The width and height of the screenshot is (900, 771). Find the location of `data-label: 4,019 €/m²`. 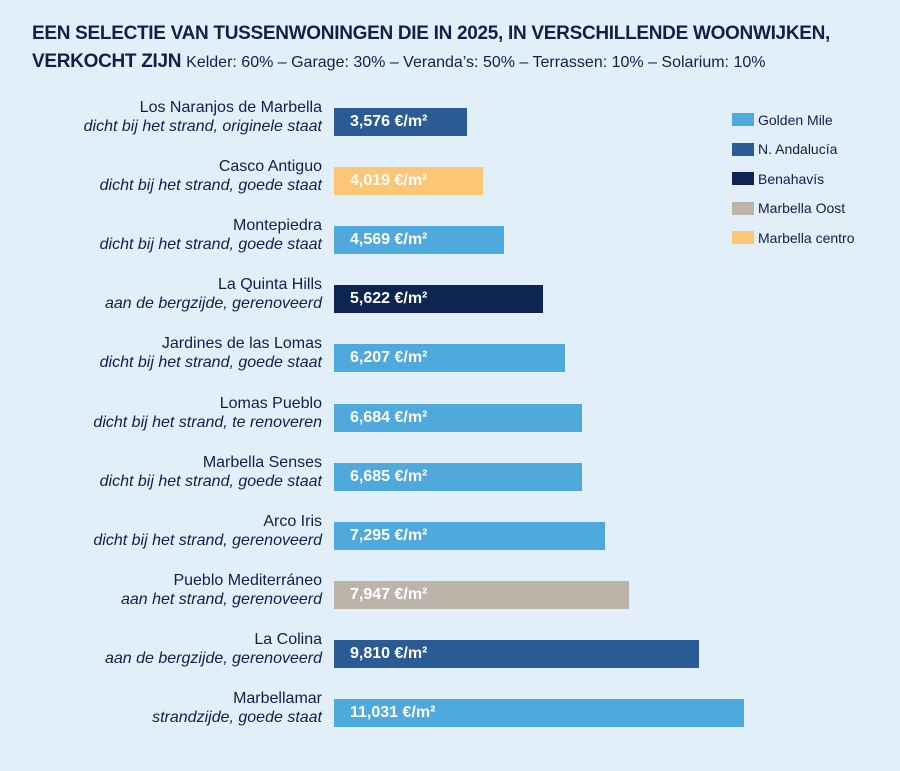

data-label: 4,019 €/m² is located at coordinates (389, 181).